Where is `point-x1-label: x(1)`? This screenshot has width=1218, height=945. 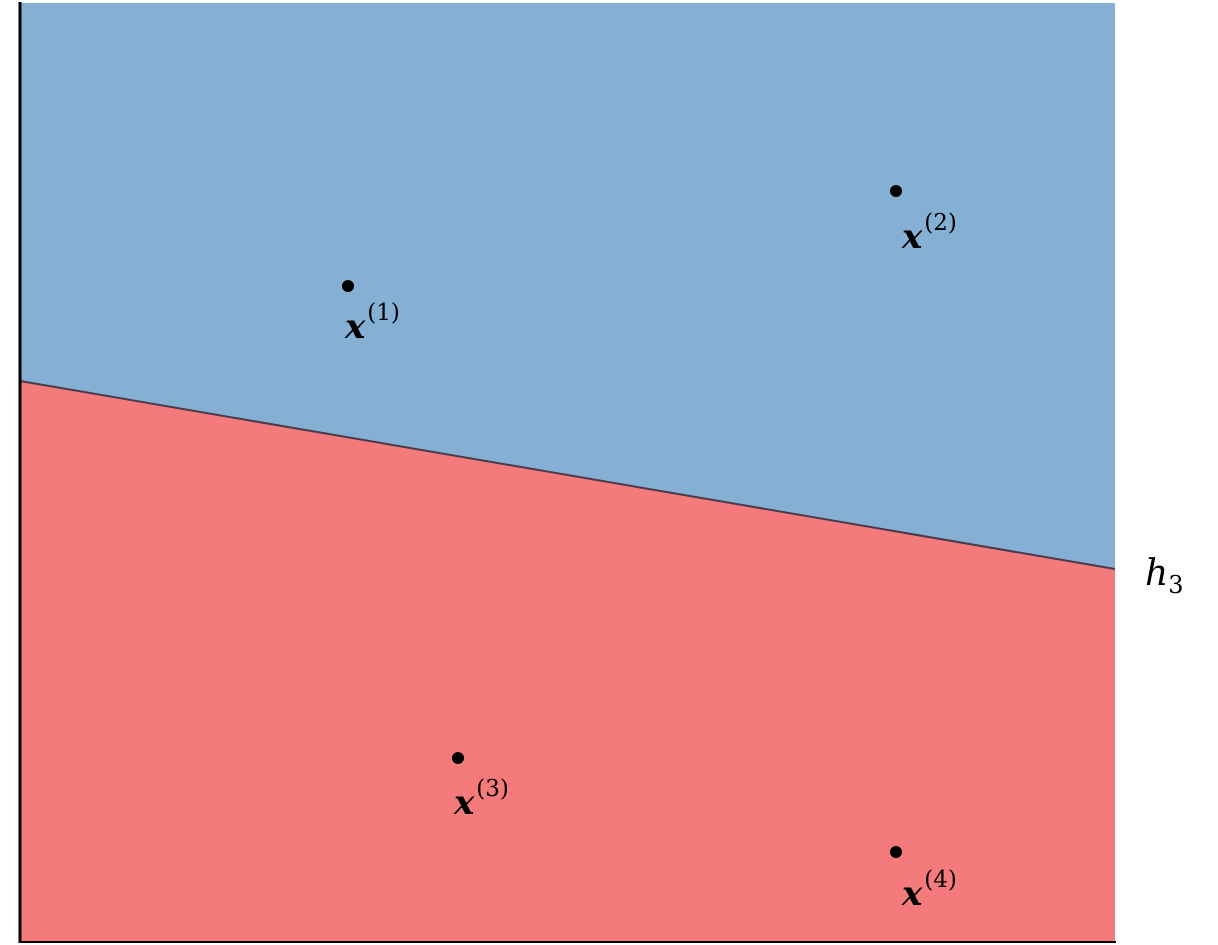
point-x1-label: x(1) is located at coordinates (372, 323).